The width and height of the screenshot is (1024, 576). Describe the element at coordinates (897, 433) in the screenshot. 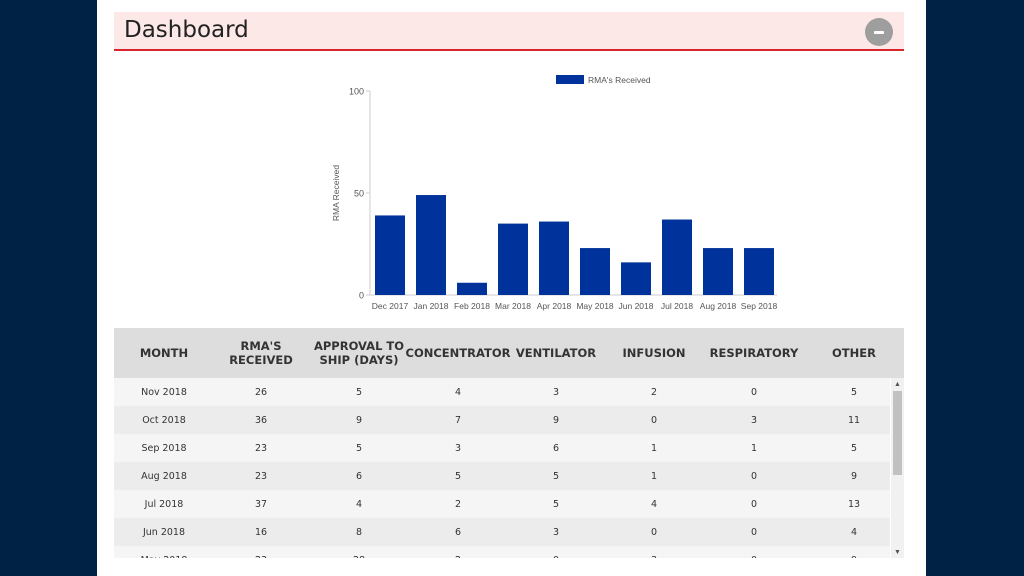

I see `scroll-thumb` at that location.